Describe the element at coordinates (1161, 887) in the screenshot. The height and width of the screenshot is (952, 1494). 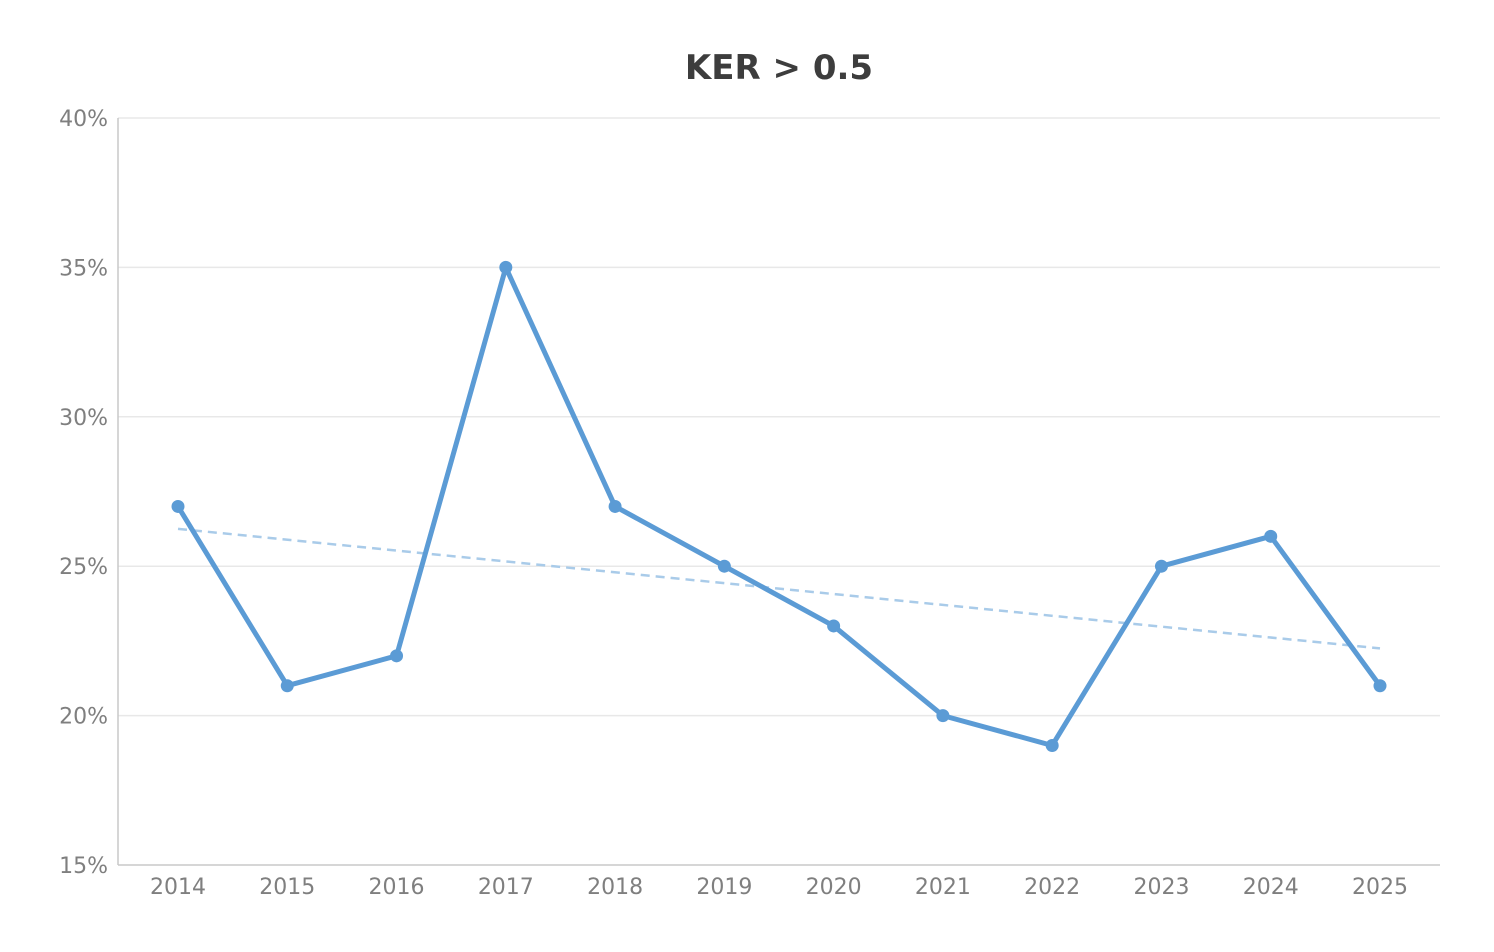
I see `x-tick-label: 2023` at that location.